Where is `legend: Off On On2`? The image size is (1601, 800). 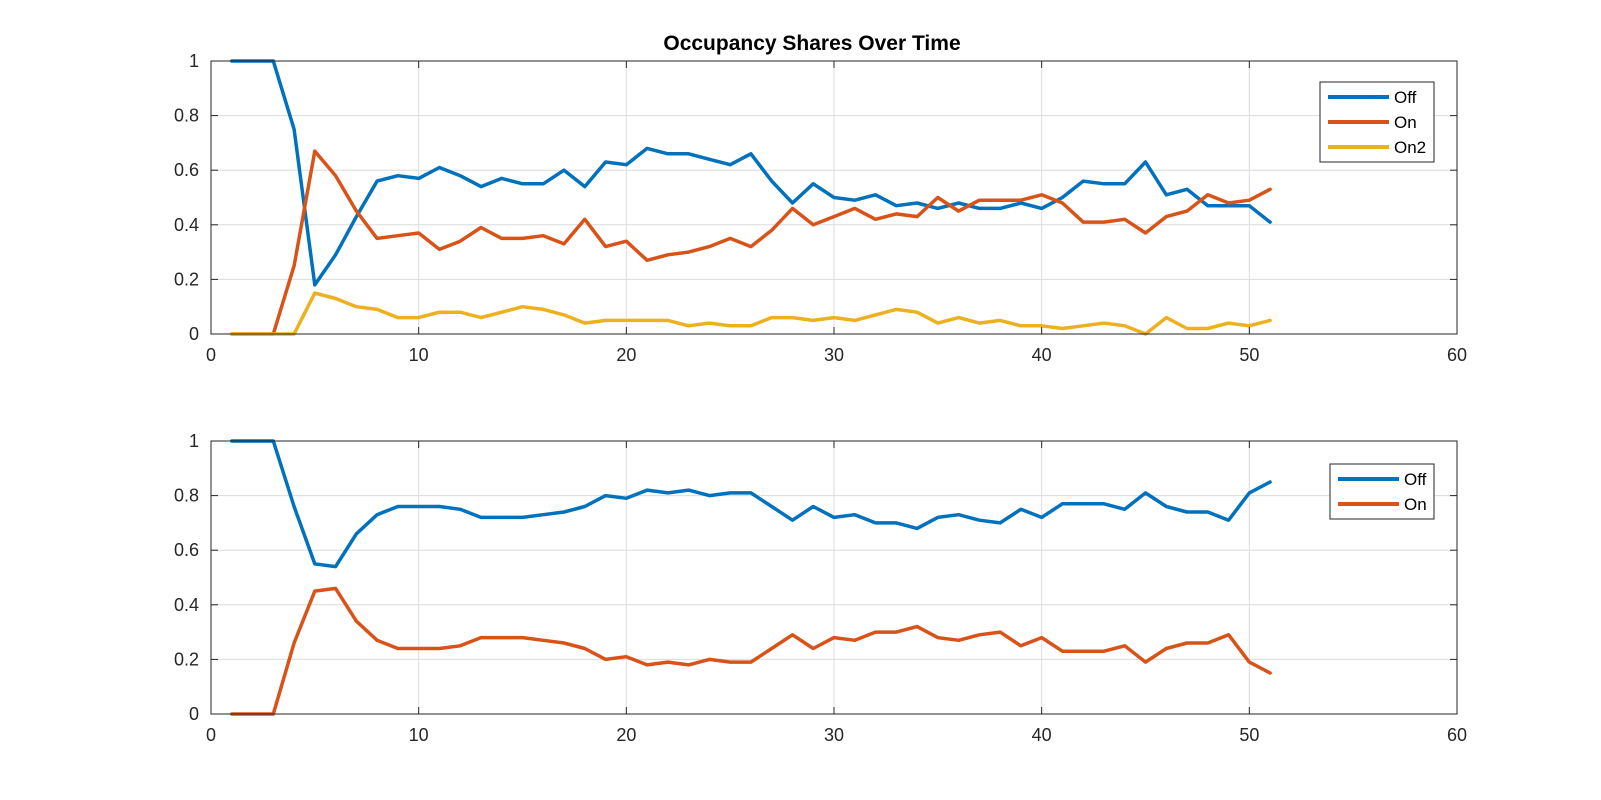
legend: Off On On2 is located at coordinates (1377, 122).